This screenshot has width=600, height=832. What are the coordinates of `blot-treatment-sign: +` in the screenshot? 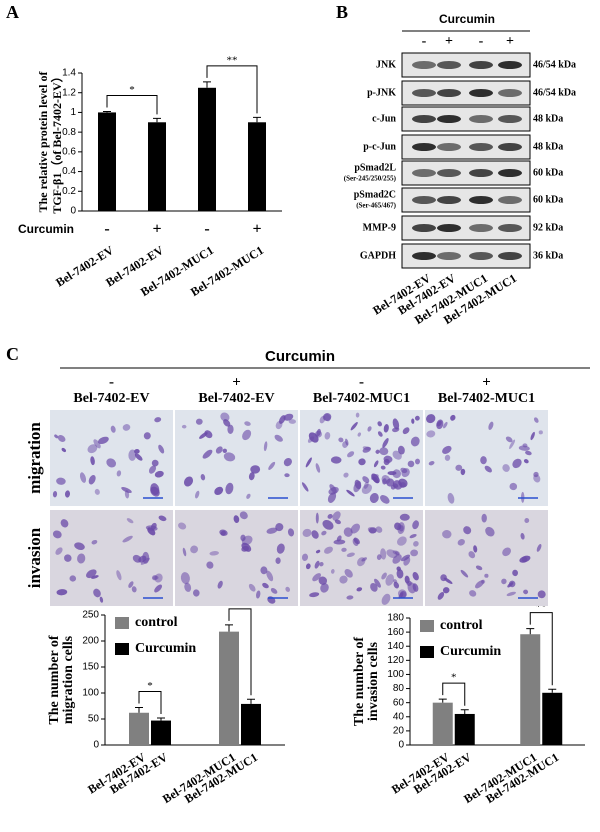 It's located at (449, 41).